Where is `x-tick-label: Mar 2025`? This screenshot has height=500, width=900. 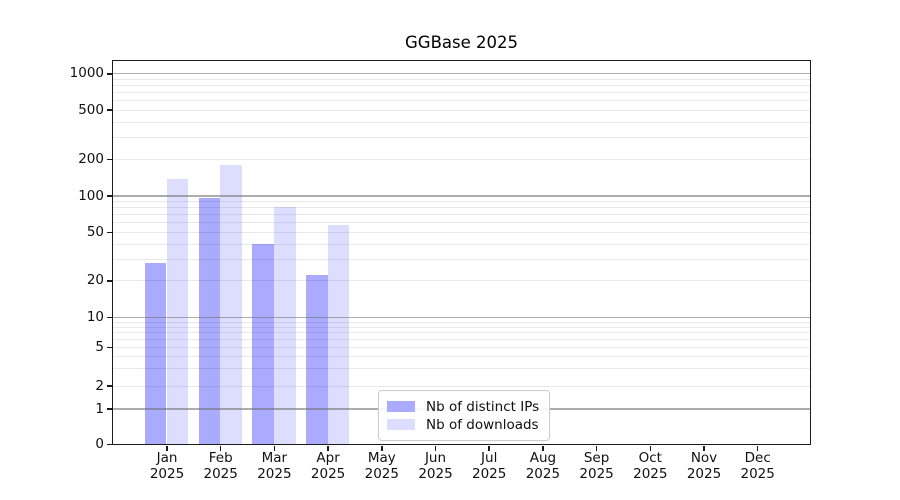 x-tick-label: Mar 2025 is located at coordinates (274, 466).